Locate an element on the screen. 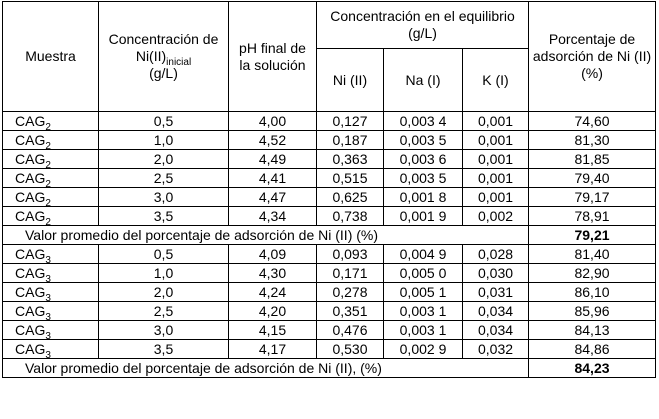 Image resolution: width=659 pixels, height=419 pixels. table-row: CAG2 1,0 4,52 0,187 0,003 5 0,001 81,30 is located at coordinates (329, 141).